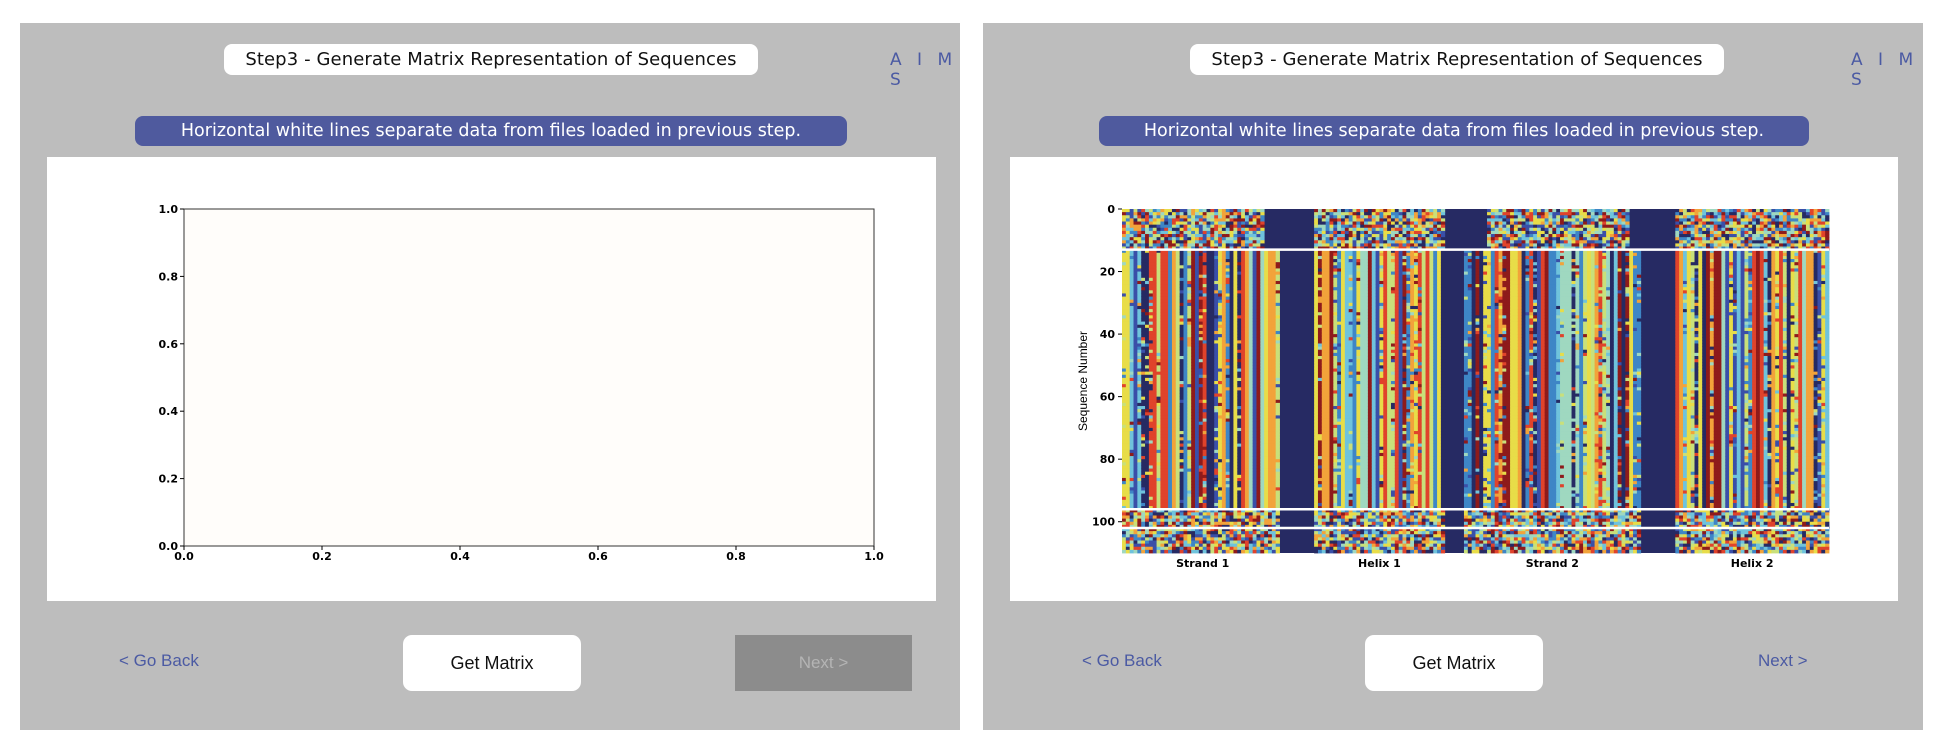 This screenshot has width=1943, height=750. Describe the element at coordinates (159, 660) in the screenshot. I see `go-back-link: < Go Back` at that location.